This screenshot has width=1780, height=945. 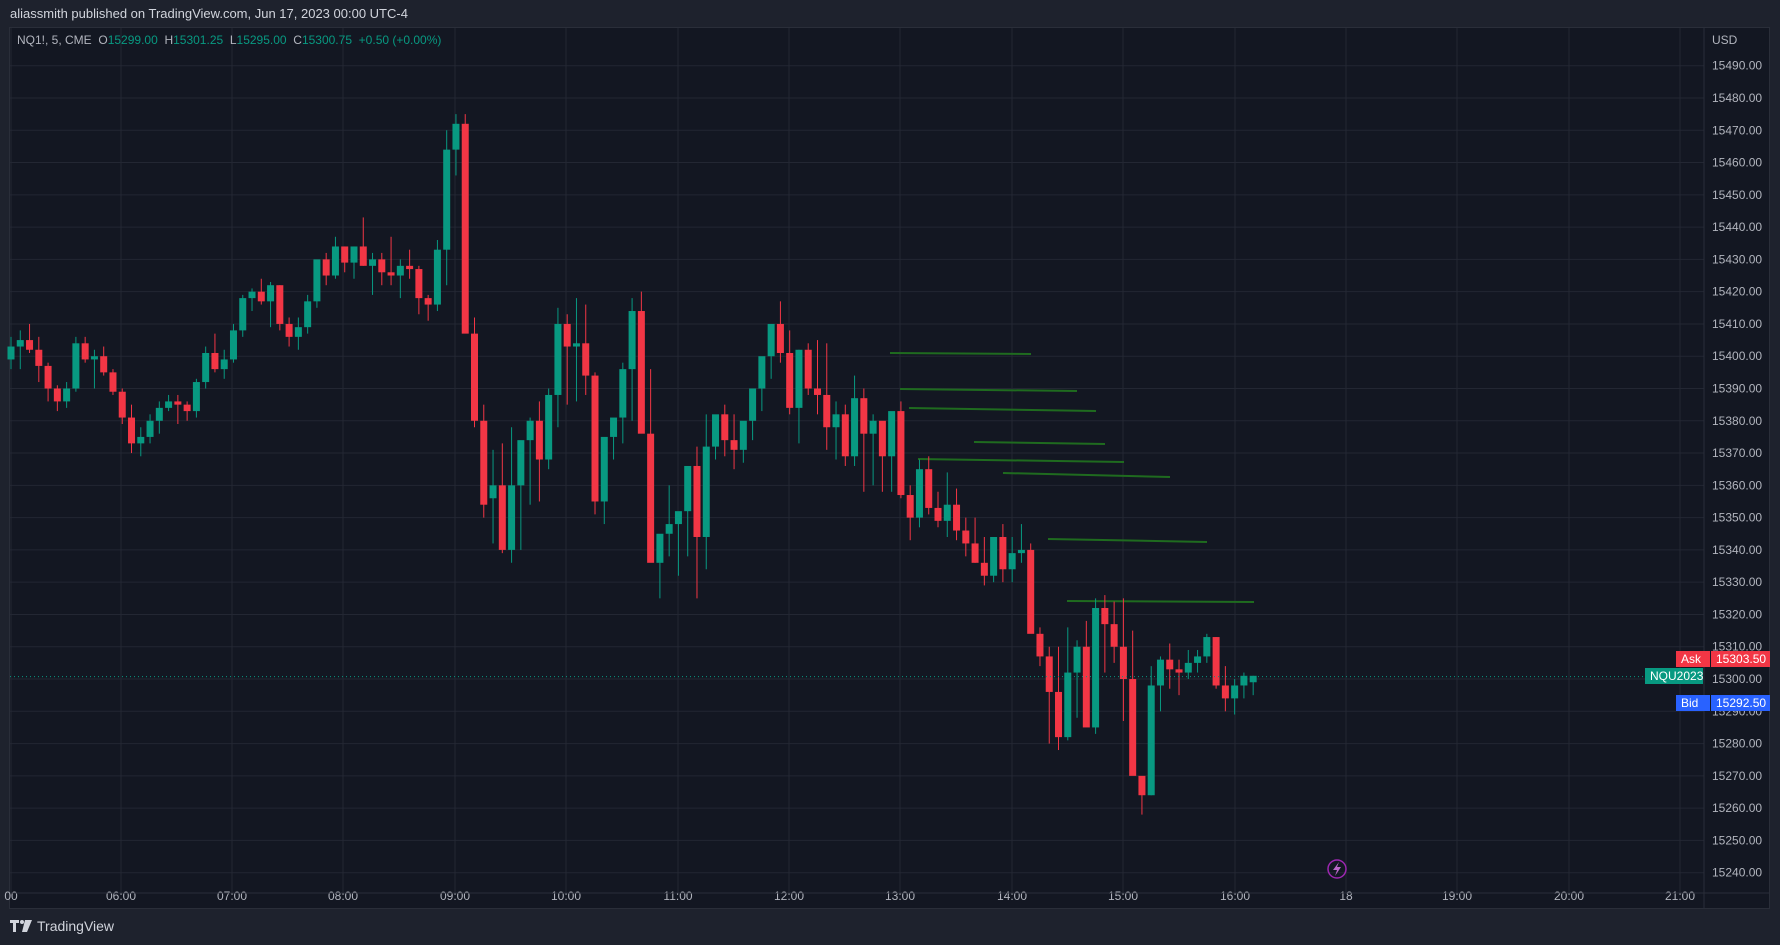 What do you see at coordinates (400, 40) in the screenshot?
I see `change-value: +0.50 (+0.00%)` at bounding box center [400, 40].